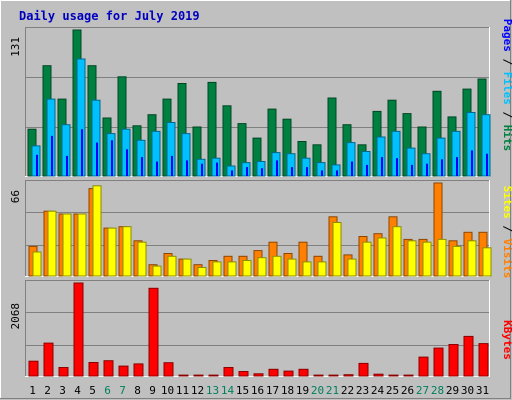 This screenshot has width=512, height=400. Describe the element at coordinates (62, 390) in the screenshot. I see `x-tick-label-day-3: 3` at that location.